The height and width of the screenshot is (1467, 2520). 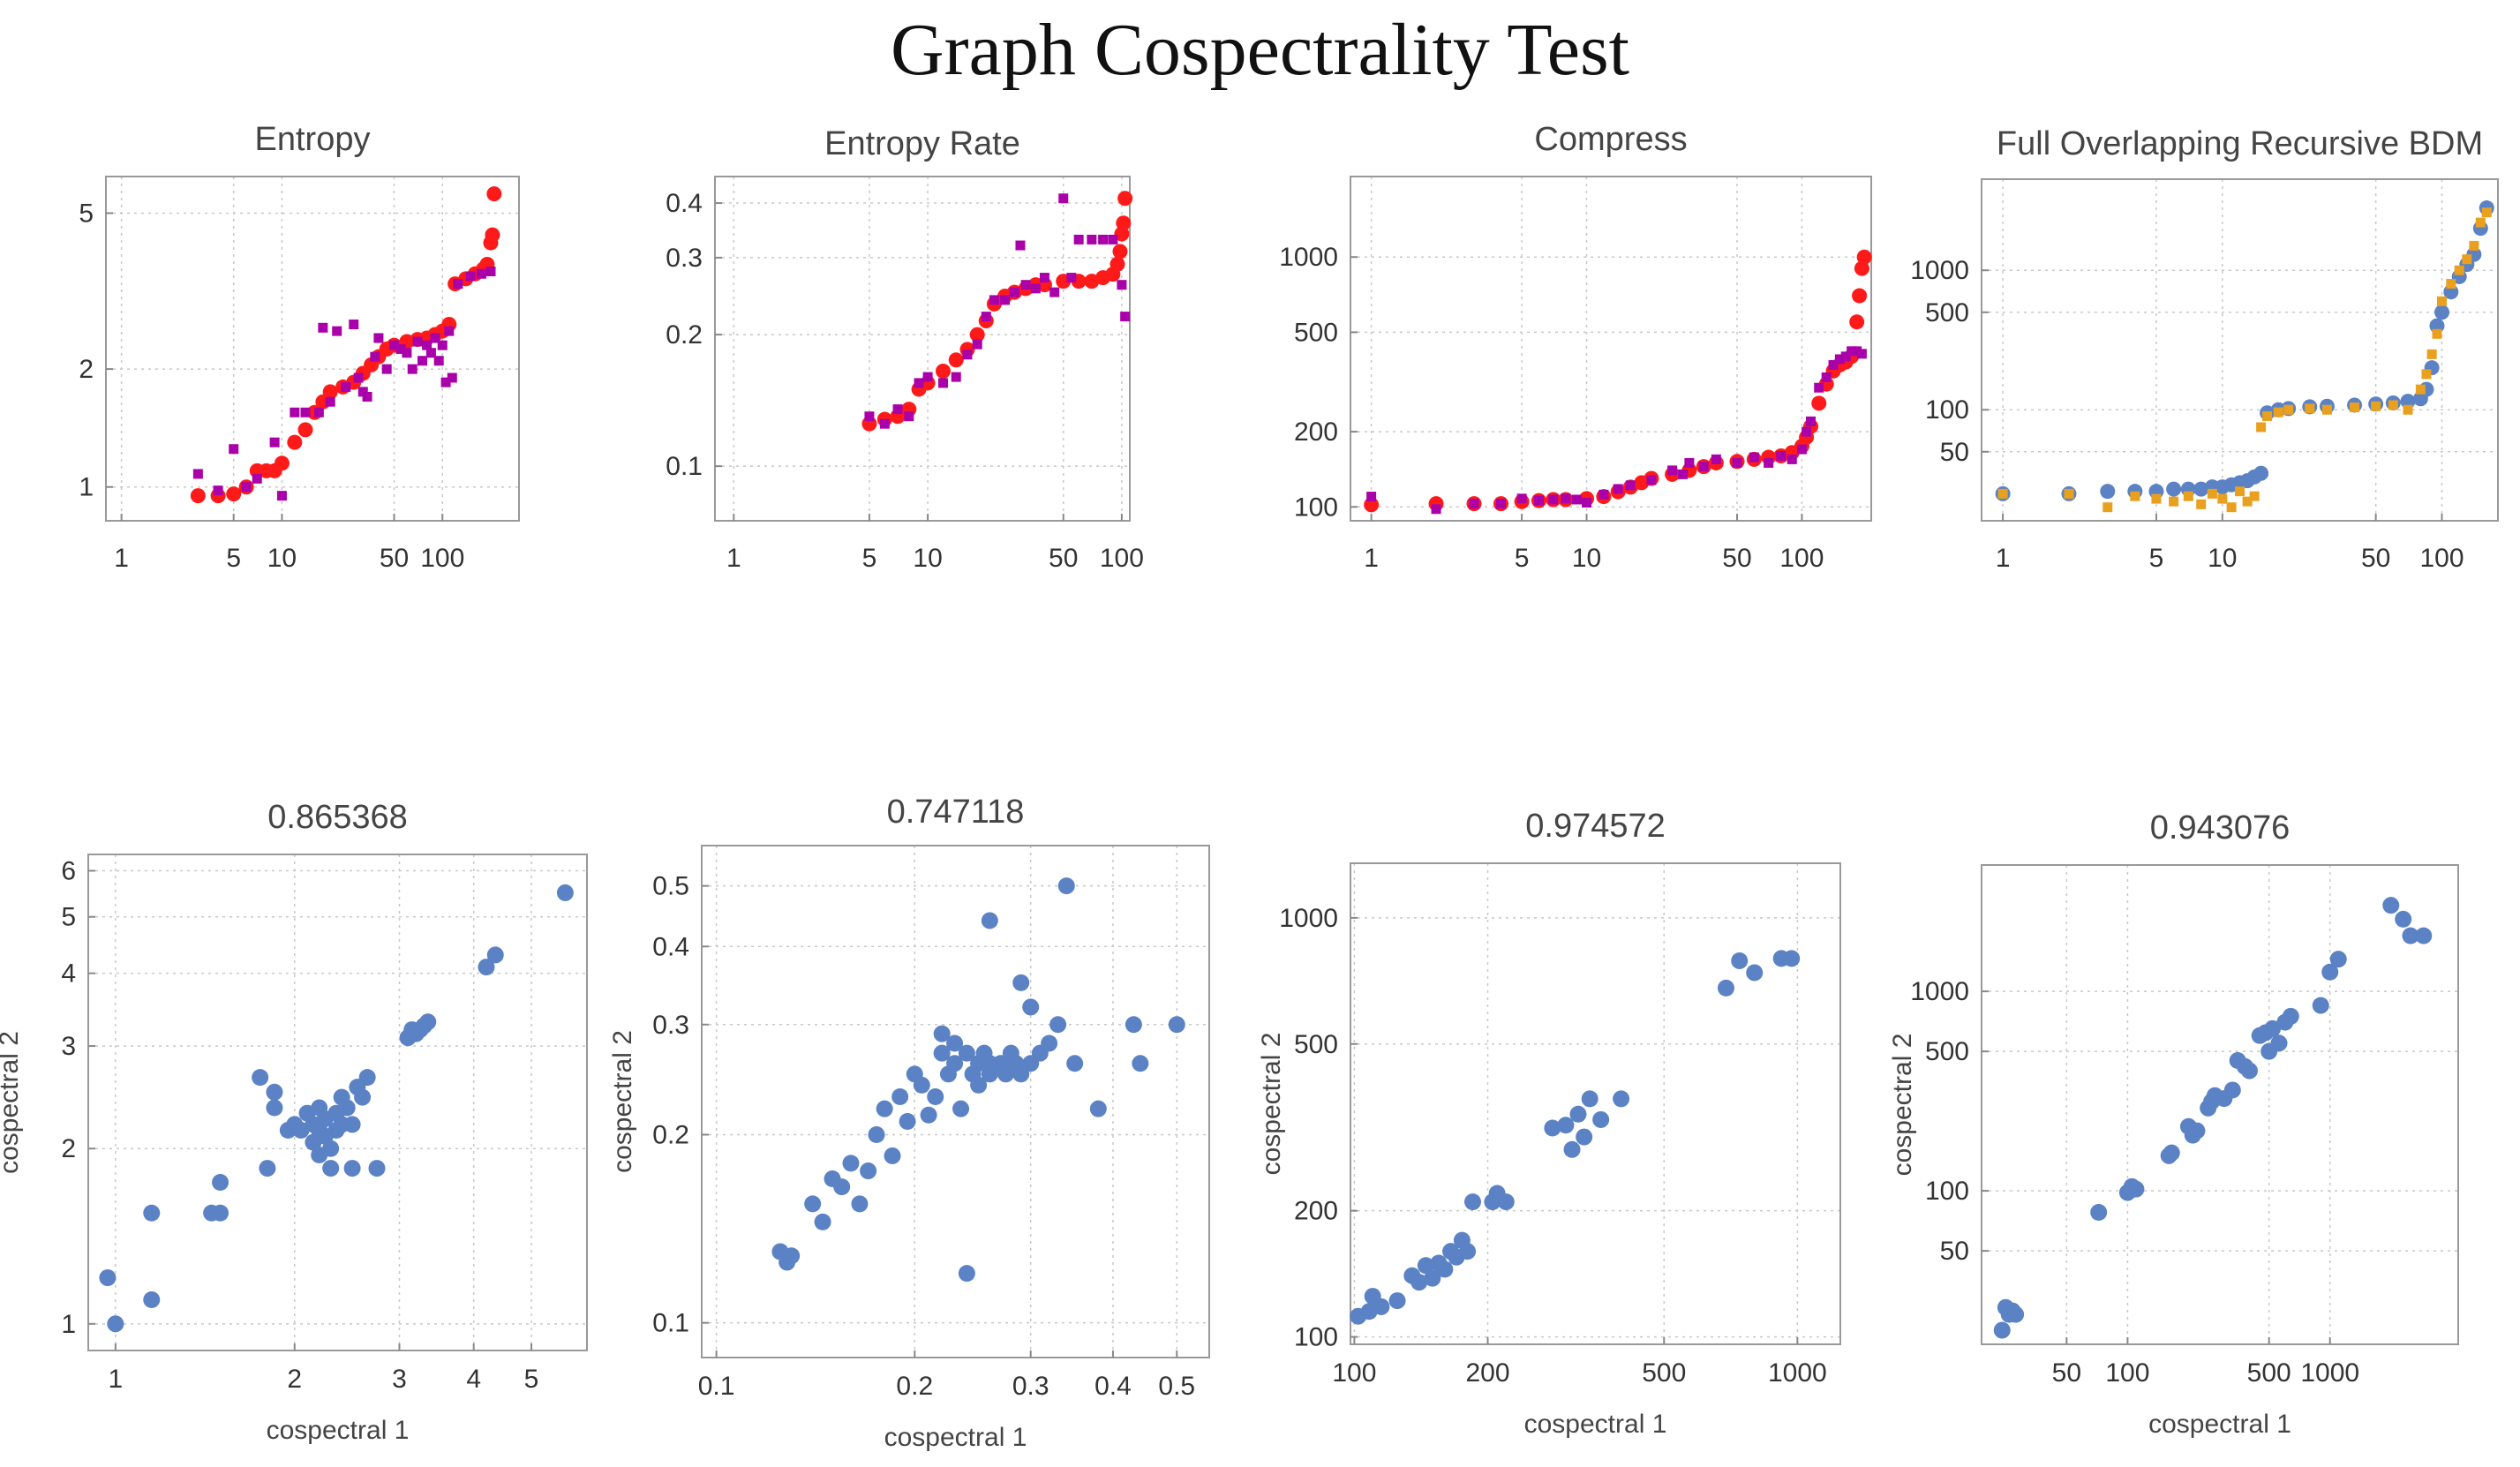 I want to click on x-tick-label: 500, so click(x=1664, y=1373).